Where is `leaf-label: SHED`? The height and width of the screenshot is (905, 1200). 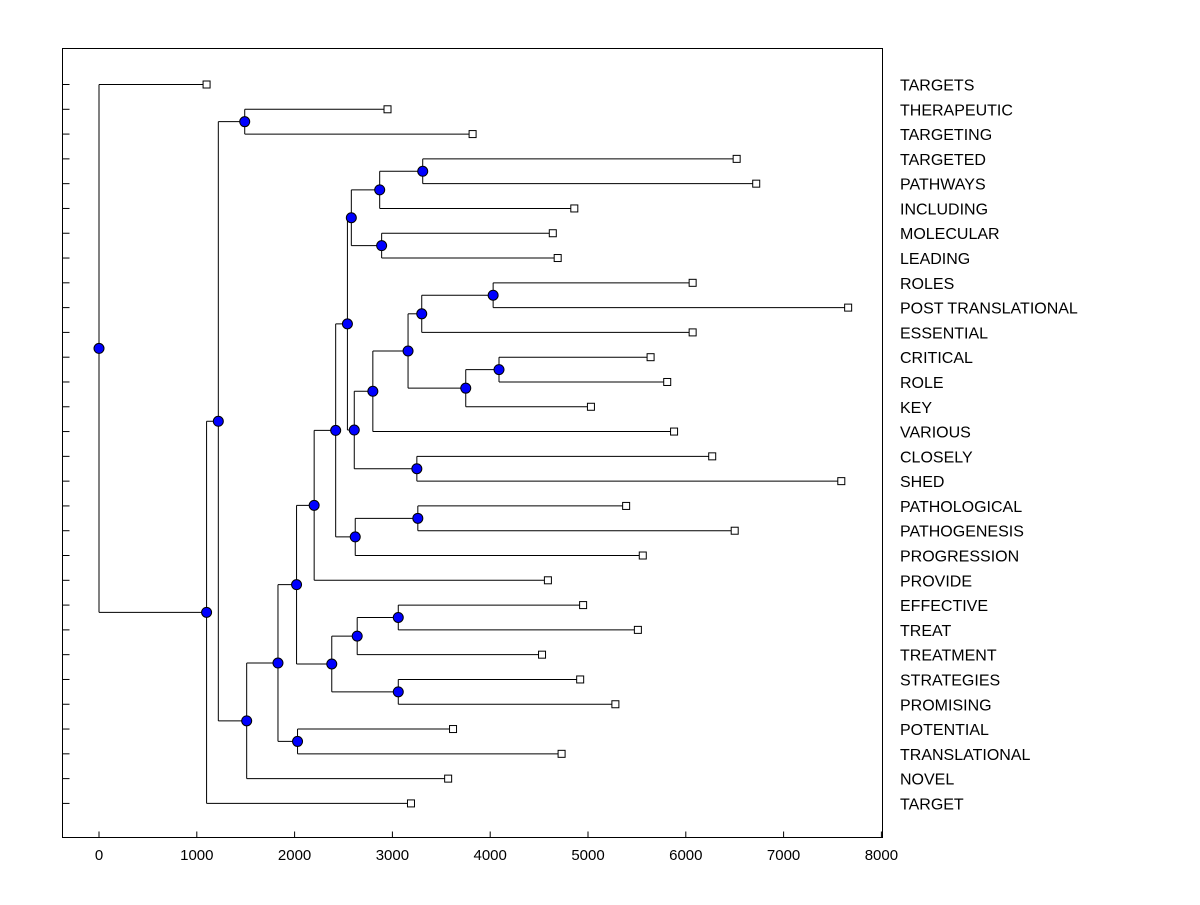 leaf-label: SHED is located at coordinates (922, 482).